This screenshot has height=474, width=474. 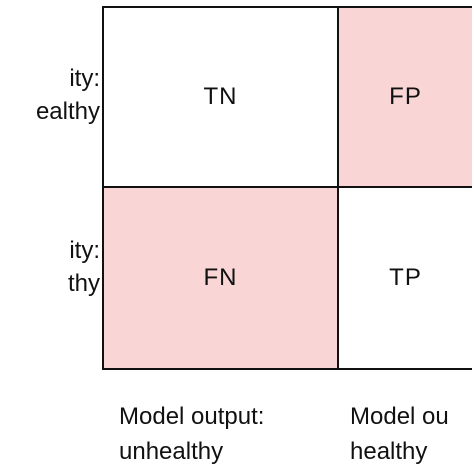 I want to click on column-label-unhealthy-line2: unhealthy, so click(x=171, y=451).